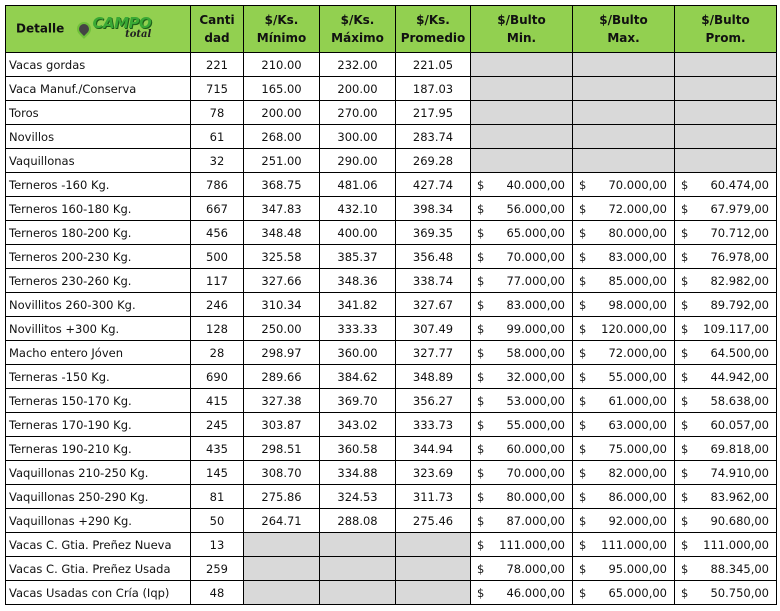  Describe the element at coordinates (357, 29) in the screenshot. I see `header-kg-max: $/Ks. Máximo` at that location.